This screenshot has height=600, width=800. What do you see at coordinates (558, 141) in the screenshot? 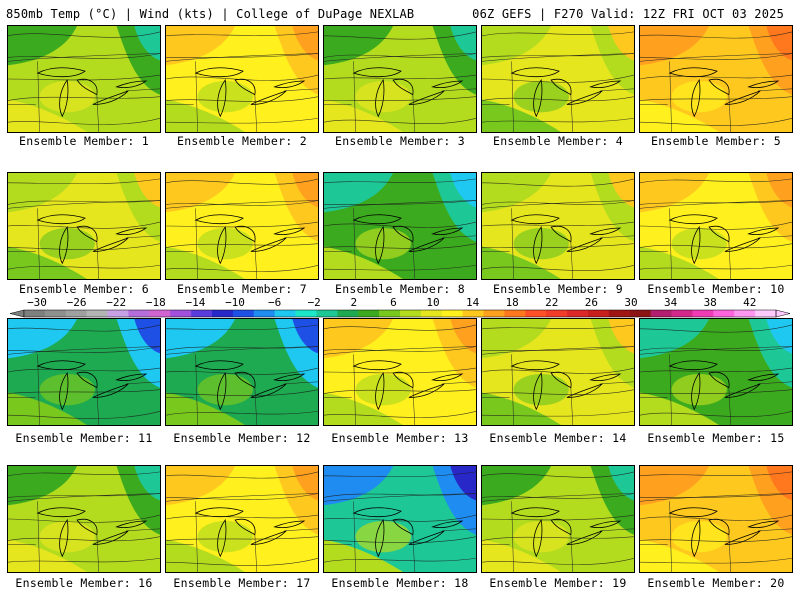
I see `panel-label: Ensemble Member: 4` at bounding box center [558, 141].